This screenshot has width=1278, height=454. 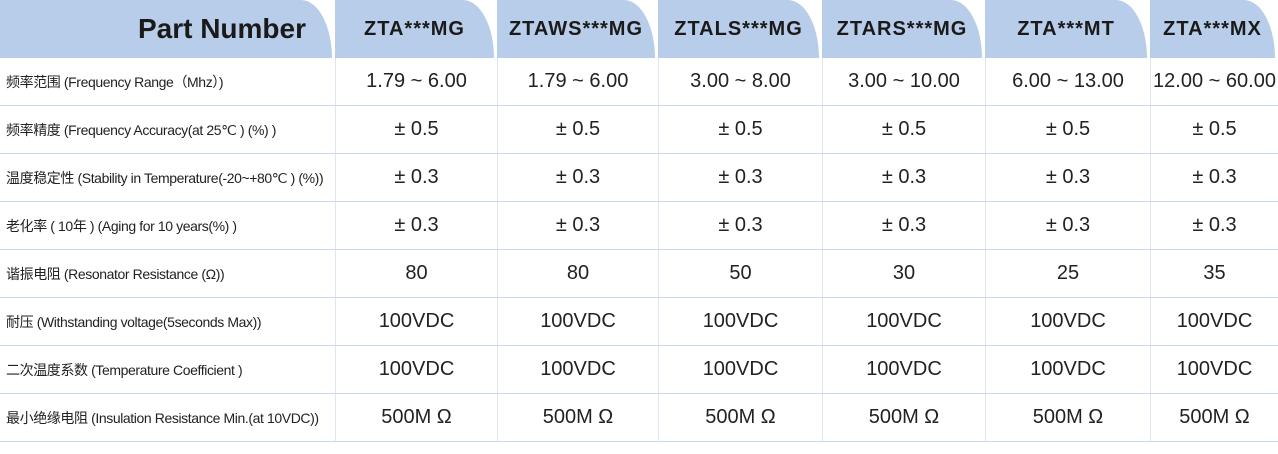 I want to click on row-label: 二次温度系数 (Temperature Coefficient ), so click(x=167, y=370).